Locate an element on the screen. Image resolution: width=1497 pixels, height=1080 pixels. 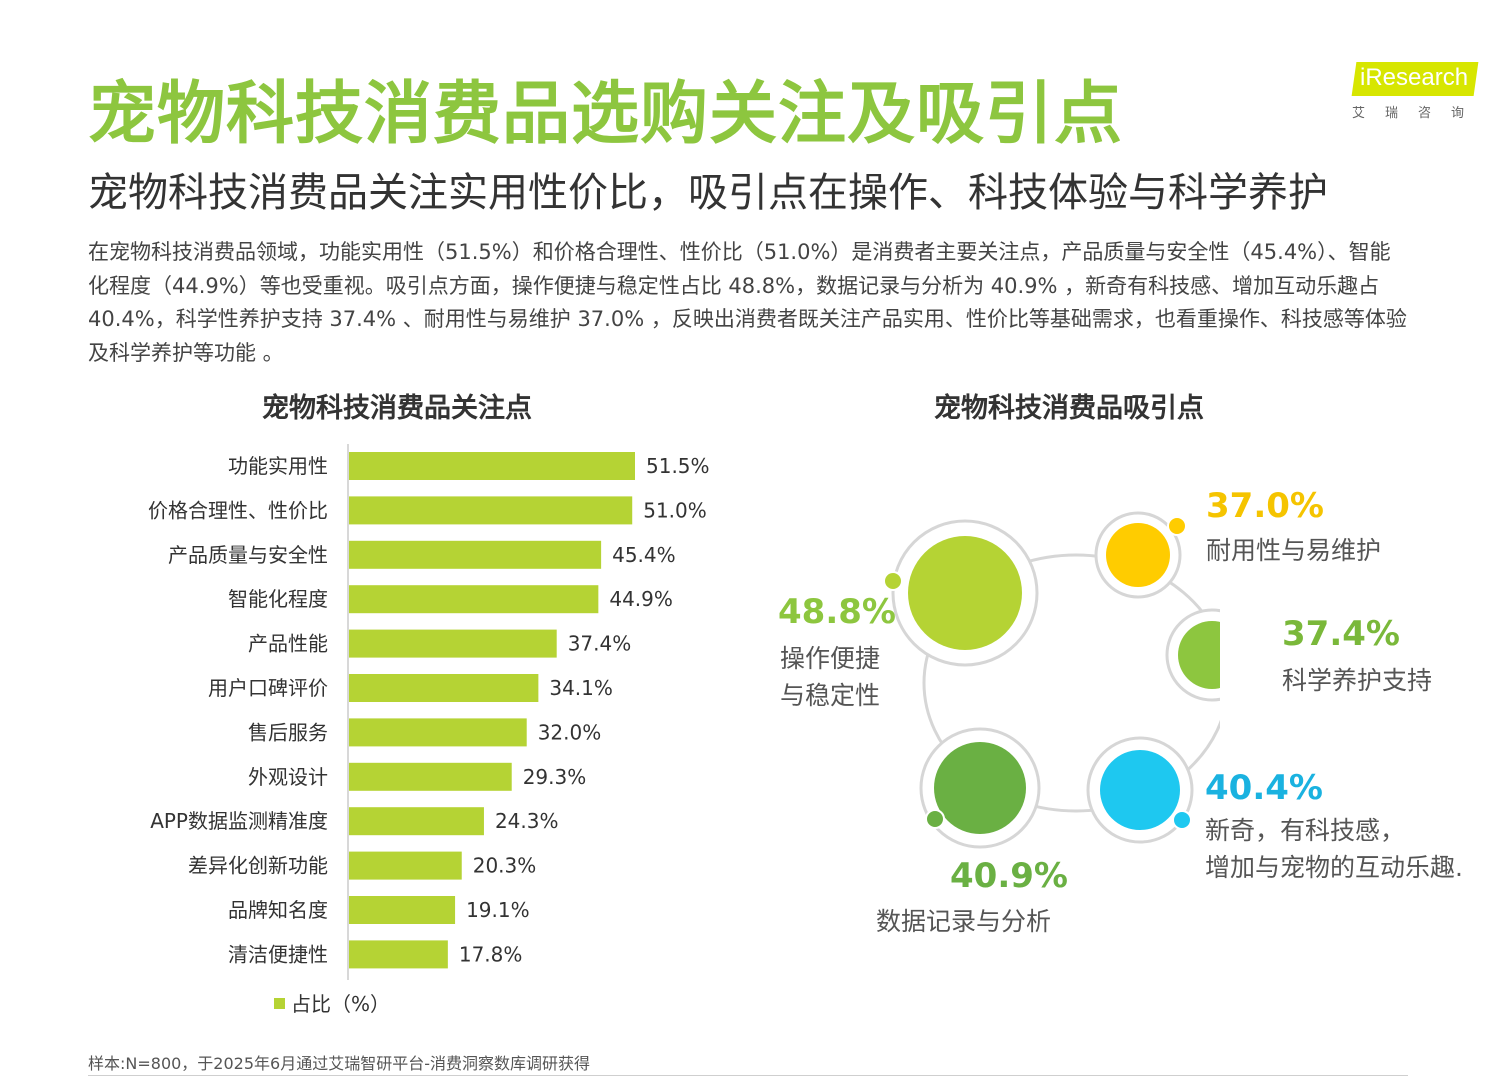
bar-legend: 占比（%） is located at coordinates (332, 1002).